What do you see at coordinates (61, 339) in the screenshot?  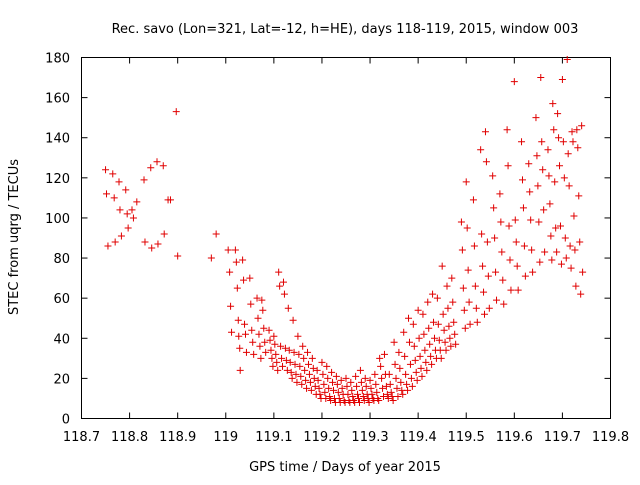 I see `y-tick-label: 40` at bounding box center [61, 339].